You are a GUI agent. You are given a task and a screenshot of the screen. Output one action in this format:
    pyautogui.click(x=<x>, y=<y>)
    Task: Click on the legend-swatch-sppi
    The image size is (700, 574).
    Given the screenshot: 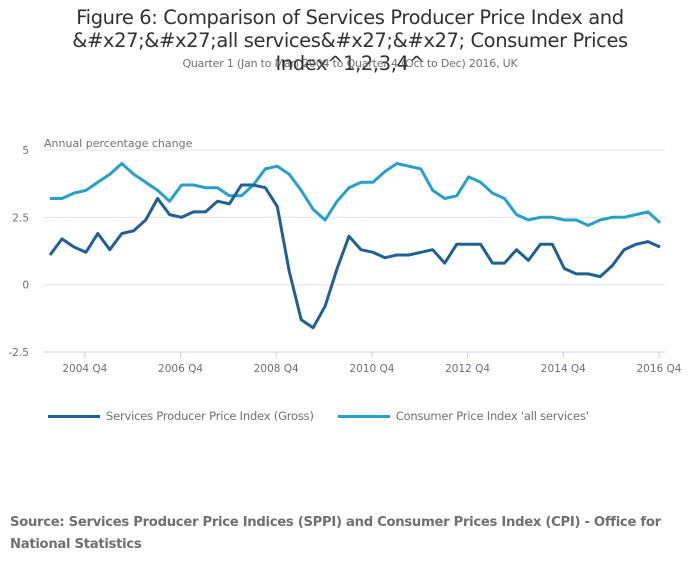 What is the action you would take?
    pyautogui.click(x=74, y=416)
    